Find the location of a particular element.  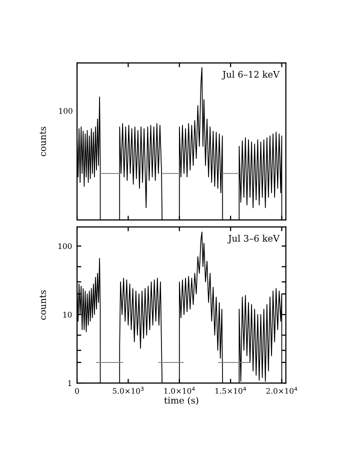

chart-title: Jul 6–12 keV is located at coordinates (251, 75).